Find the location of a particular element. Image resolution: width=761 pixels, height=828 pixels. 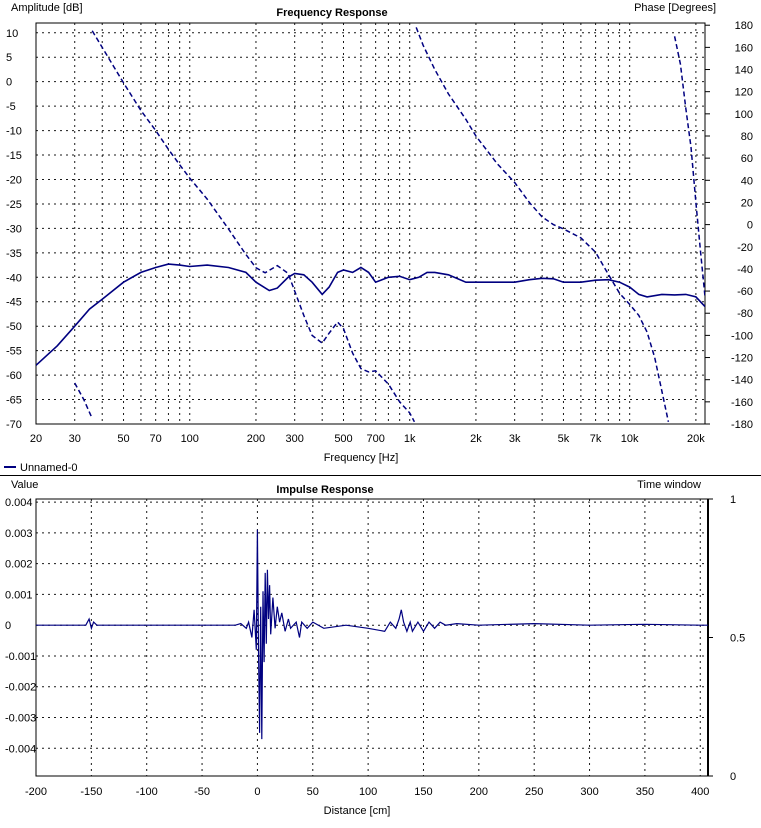

fr-x-tick-label: 20k is located at coordinates (696, 439).